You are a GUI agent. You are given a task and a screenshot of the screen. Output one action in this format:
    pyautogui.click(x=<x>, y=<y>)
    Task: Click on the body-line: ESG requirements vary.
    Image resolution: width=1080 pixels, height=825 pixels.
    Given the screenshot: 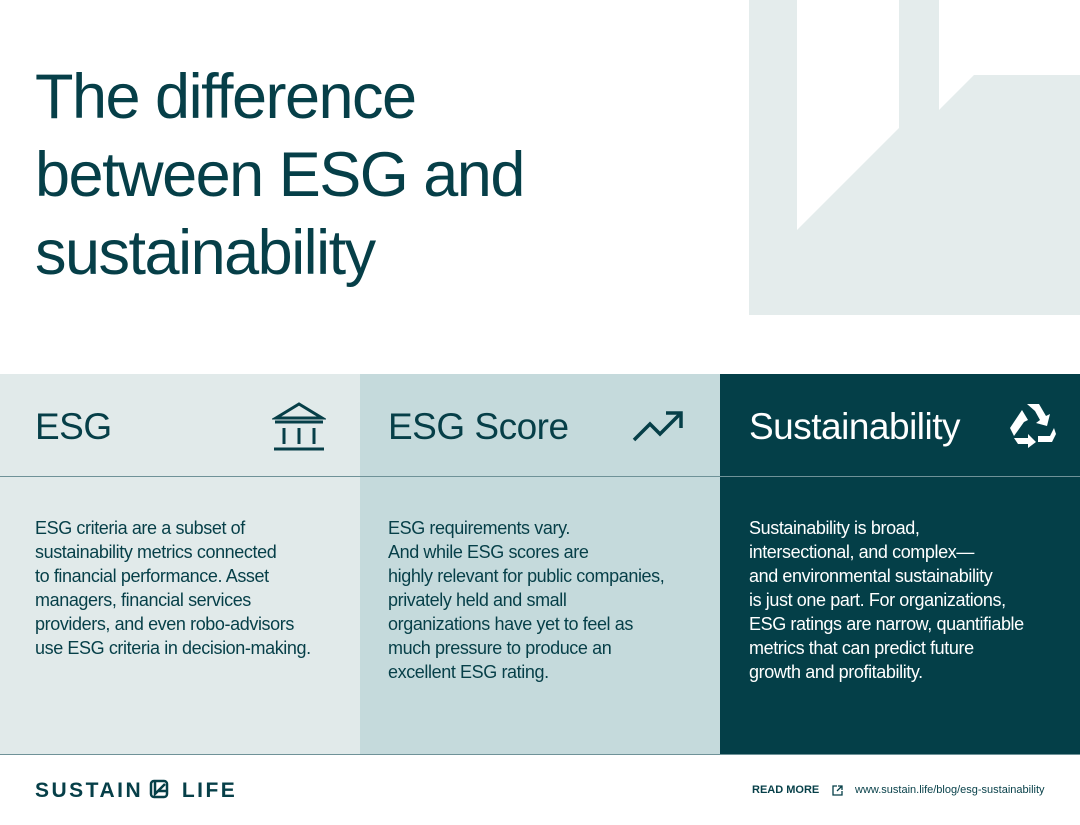 What is the action you would take?
    pyautogui.click(x=479, y=528)
    